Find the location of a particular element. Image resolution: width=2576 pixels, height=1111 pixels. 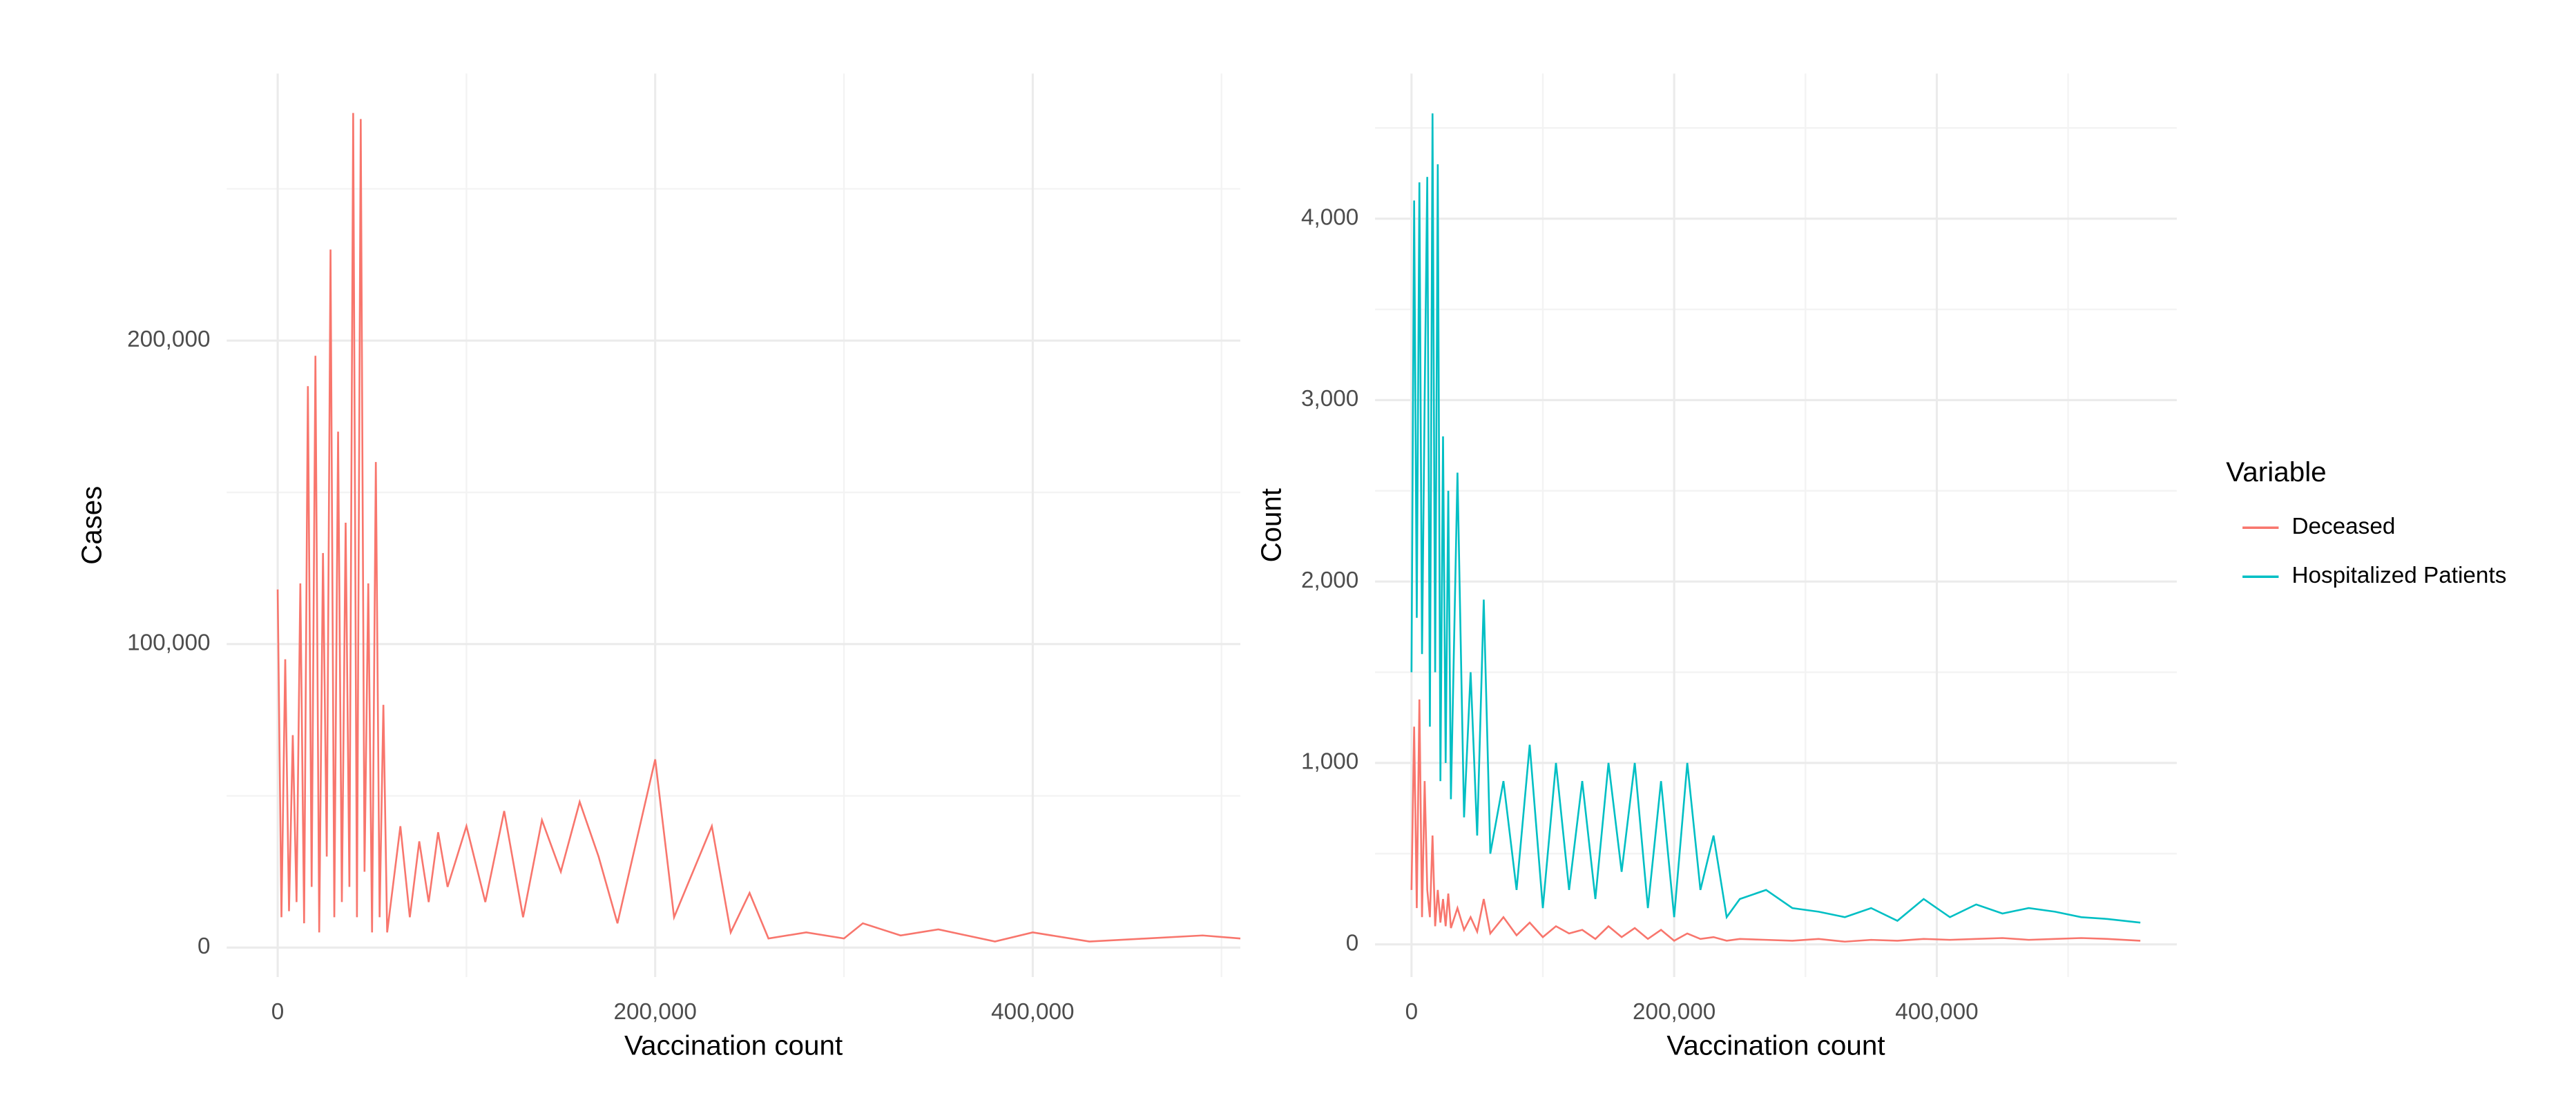

y-tick-label: 4,000 is located at coordinates (1329, 217).